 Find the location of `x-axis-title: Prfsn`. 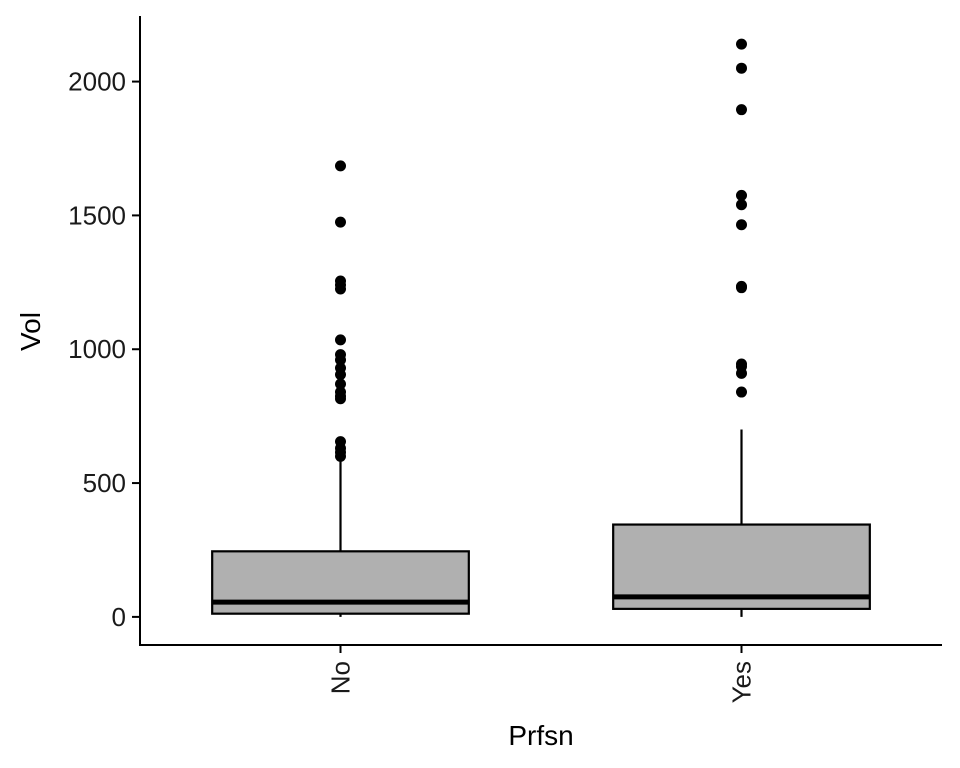

x-axis-title: Prfsn is located at coordinates (540, 735).